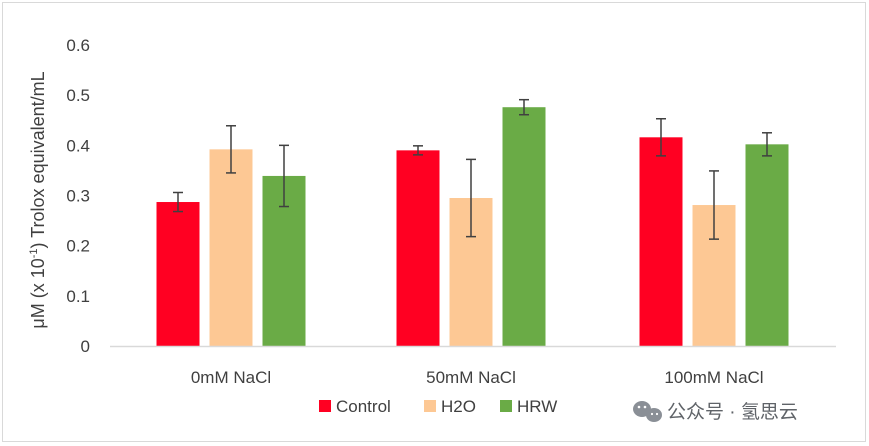 This screenshot has height=446, width=869. I want to click on legend-item-hrw: HRW, so click(528, 406).